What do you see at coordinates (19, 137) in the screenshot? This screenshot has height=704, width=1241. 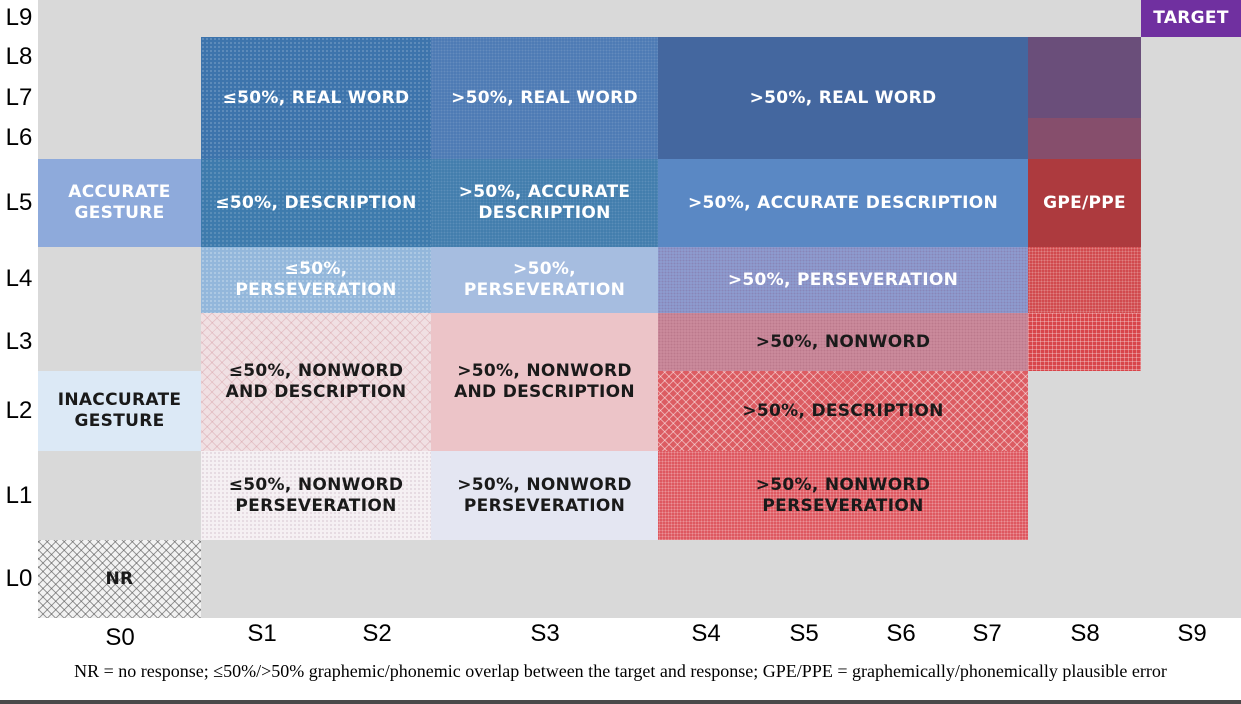 I see `y-label-l6: L6` at bounding box center [19, 137].